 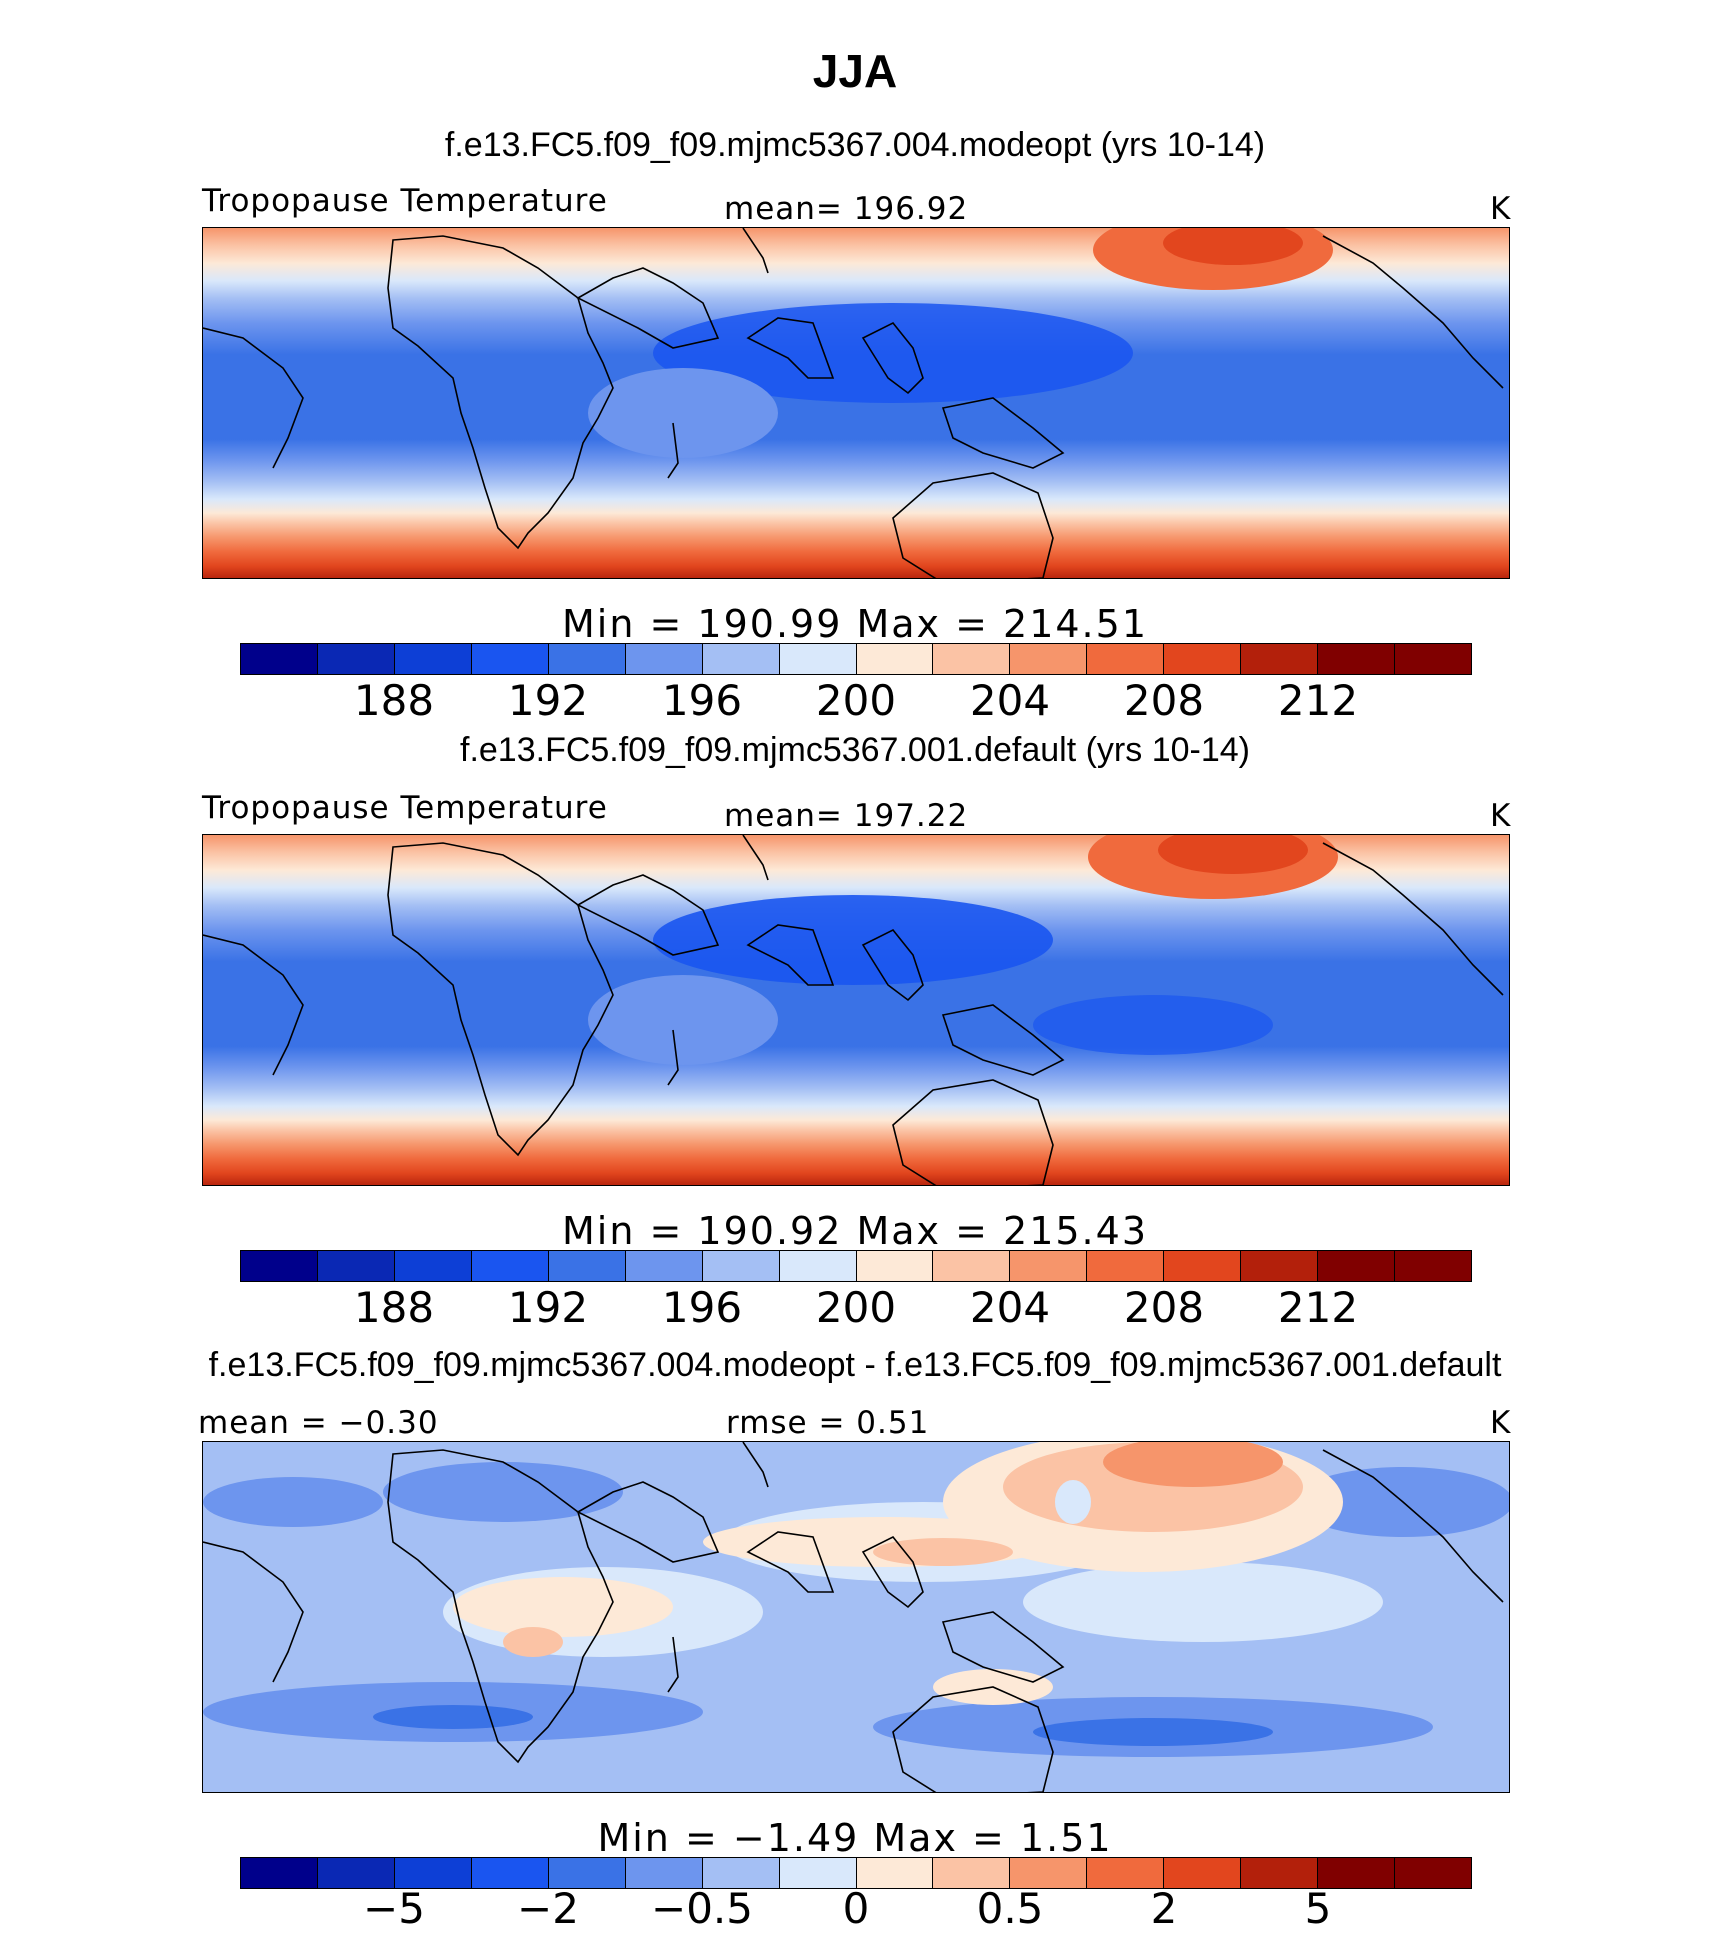 I want to click on panel3-map, so click(x=856, y=1617).